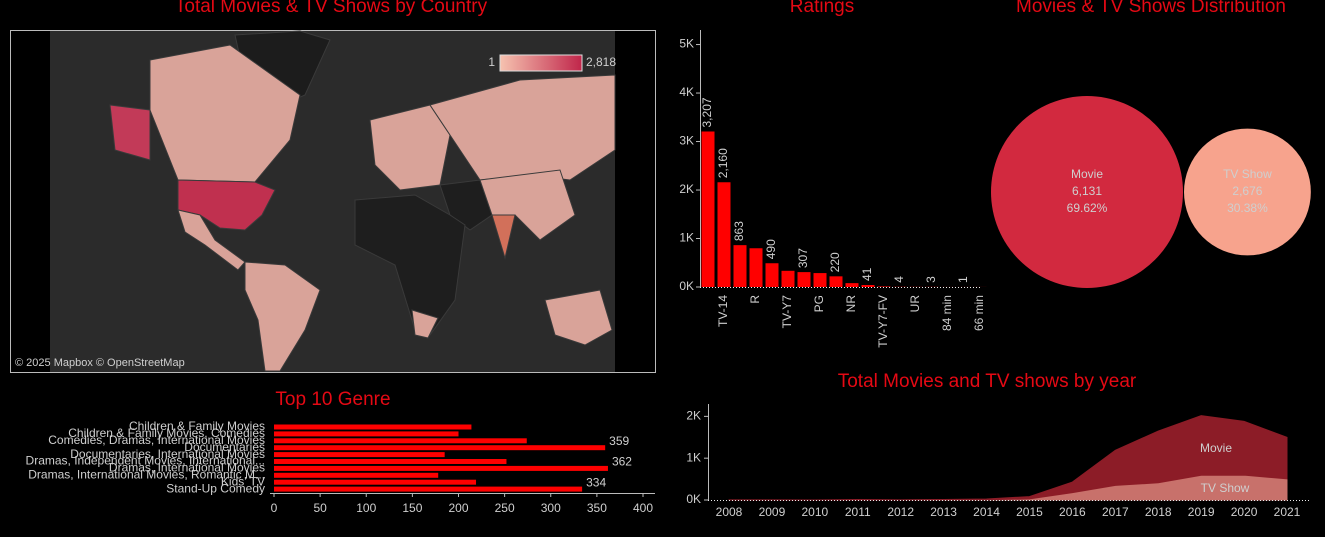 Image resolution: width=1325 pixels, height=537 pixels. I want to click on value-label: 2,676, so click(1247, 191).